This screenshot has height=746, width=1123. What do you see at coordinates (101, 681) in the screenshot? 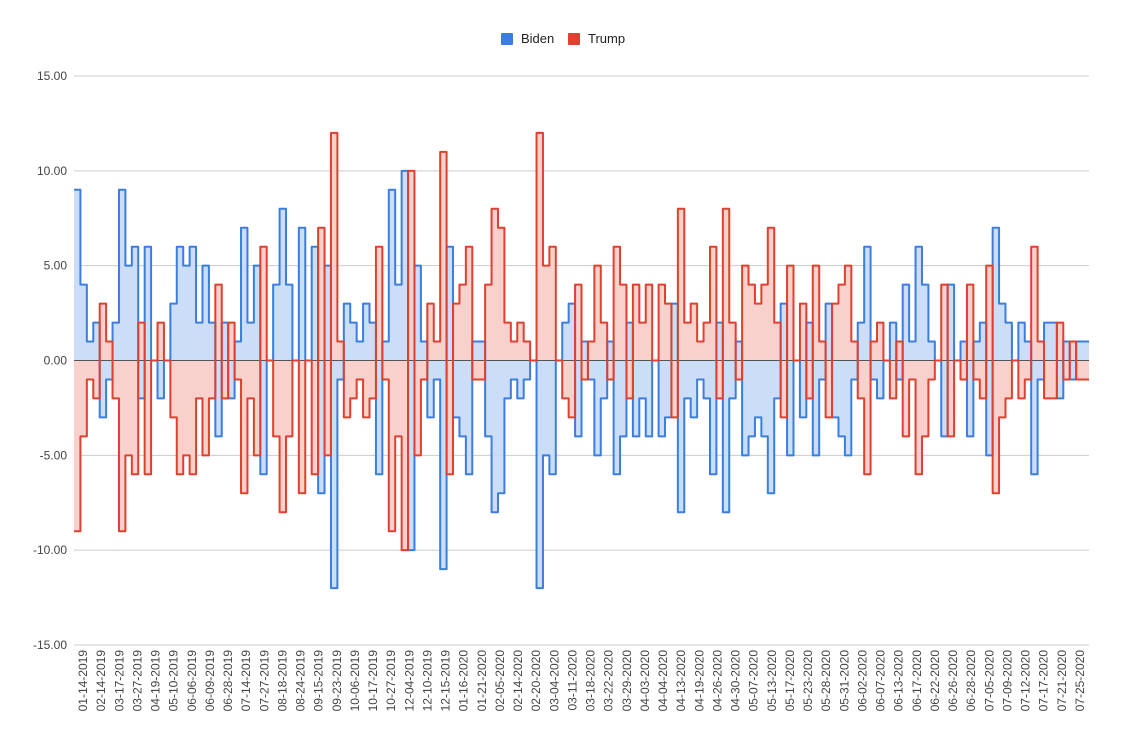
I see `x-tick-label: 02-14-2019` at bounding box center [101, 681].